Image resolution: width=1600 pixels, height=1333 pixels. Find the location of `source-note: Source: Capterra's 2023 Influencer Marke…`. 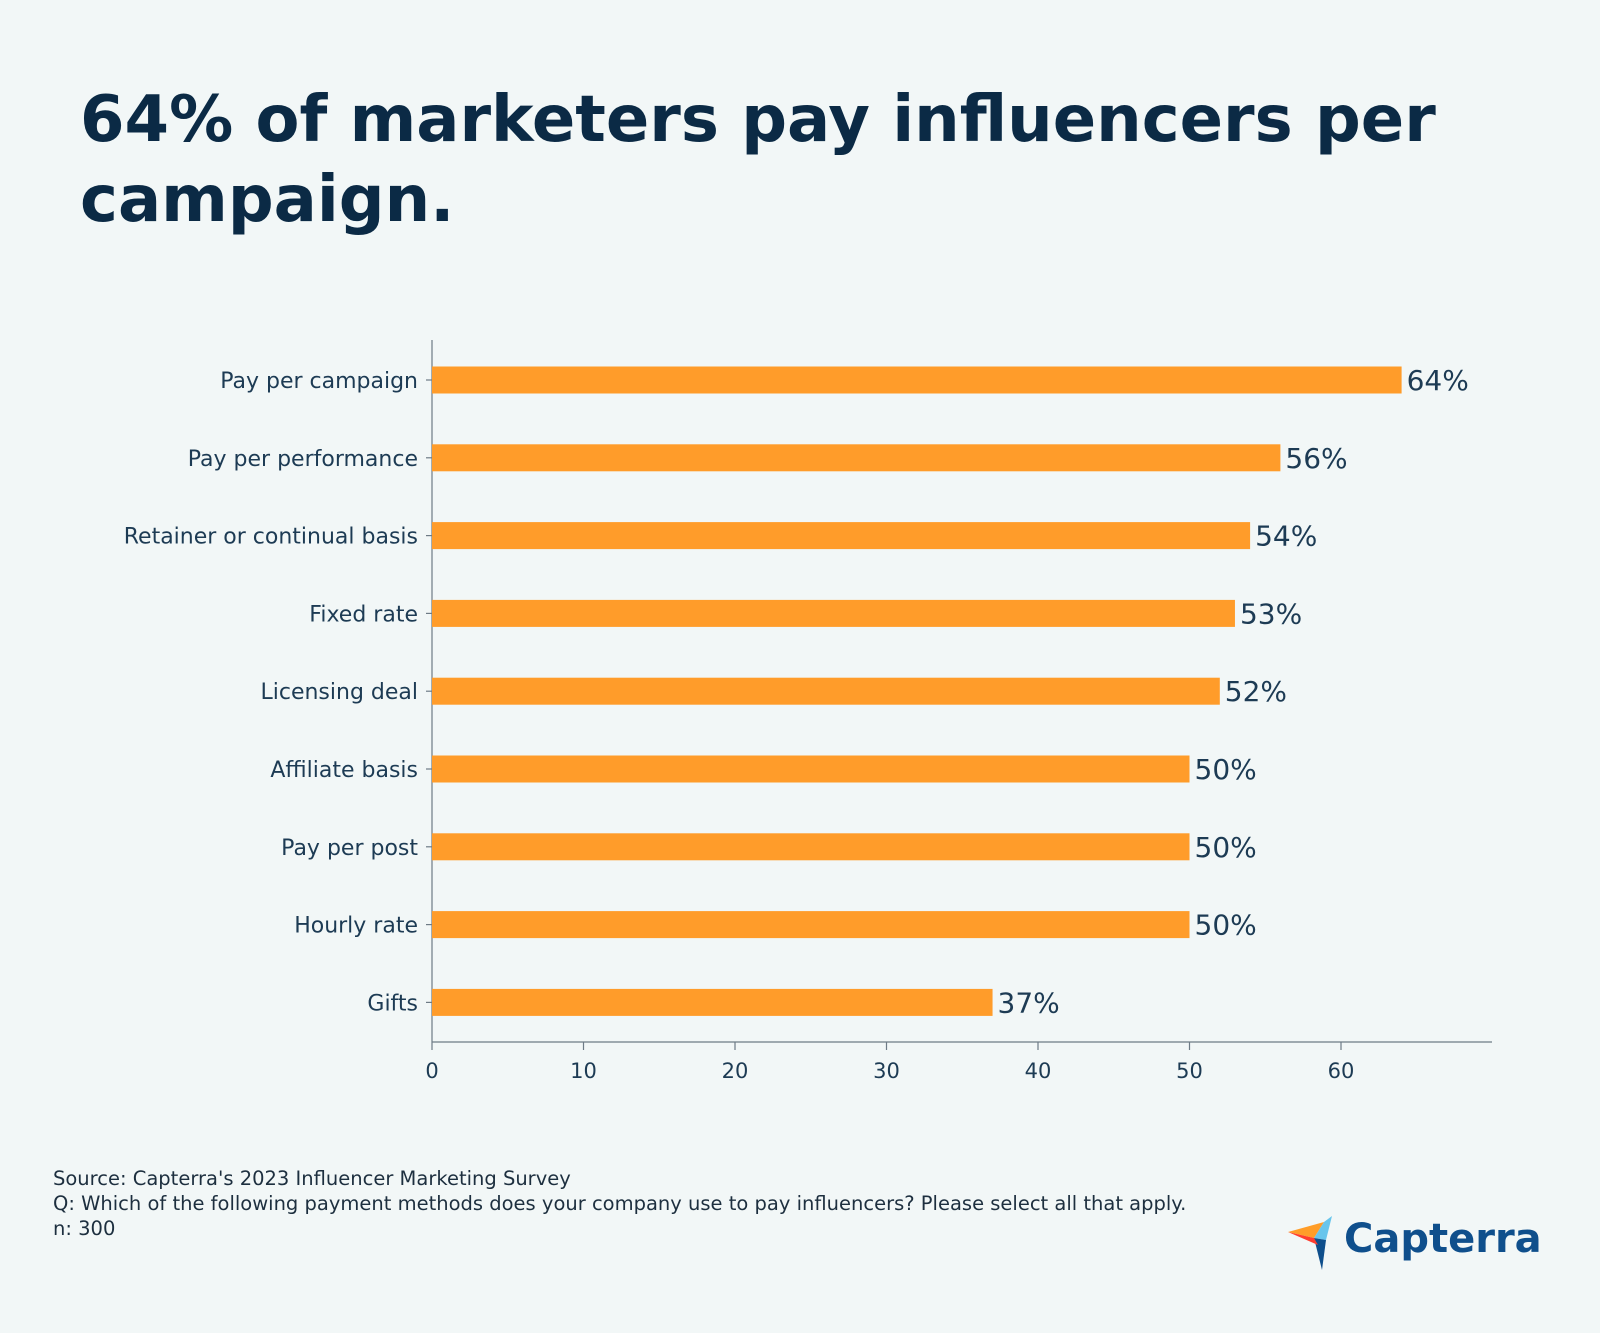

source-note: Source: Capterra's 2023 Influencer Marke… is located at coordinates (312, 1178).